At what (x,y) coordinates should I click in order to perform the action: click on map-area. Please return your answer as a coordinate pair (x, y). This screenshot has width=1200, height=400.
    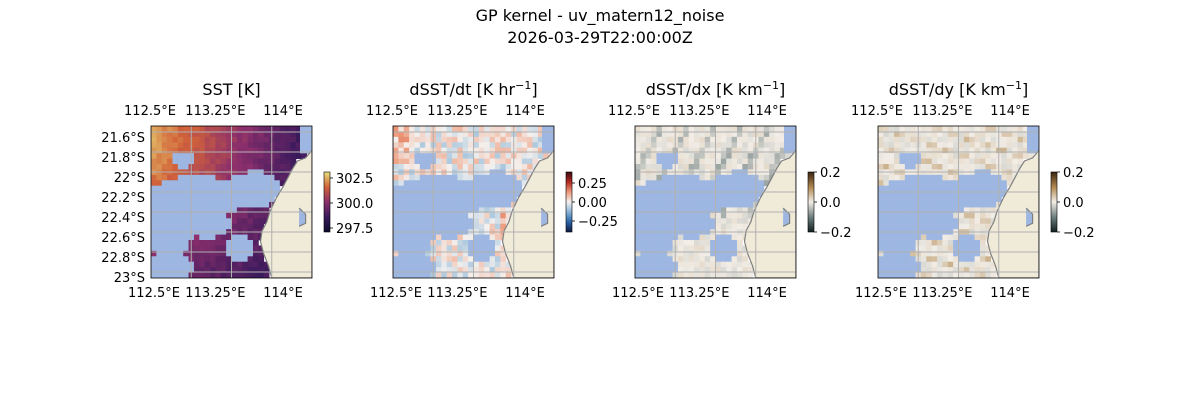
    Looking at the image, I should click on (715, 202).